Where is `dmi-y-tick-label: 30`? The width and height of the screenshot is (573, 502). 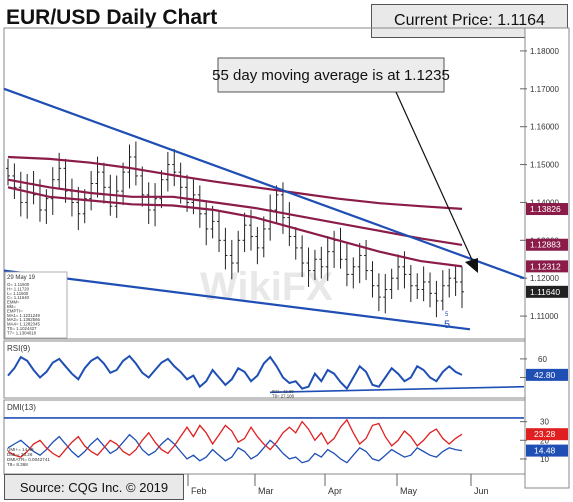 dmi-y-tick-label: 30 is located at coordinates (544, 422).